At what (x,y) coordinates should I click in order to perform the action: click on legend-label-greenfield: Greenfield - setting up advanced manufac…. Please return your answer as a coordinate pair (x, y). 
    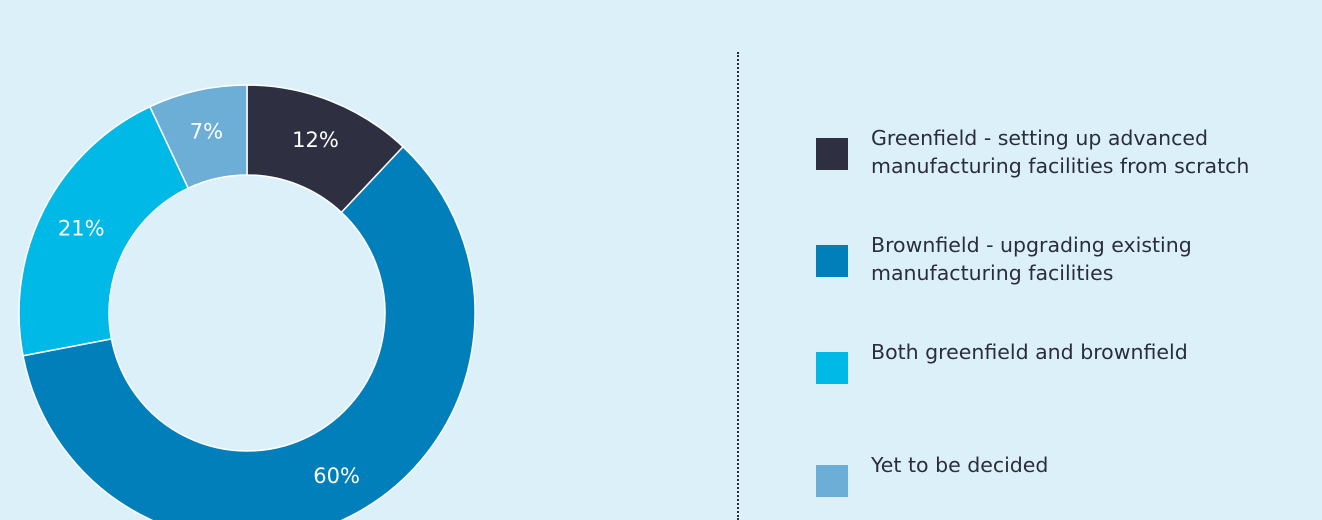
    Looking at the image, I should click on (1060, 152).